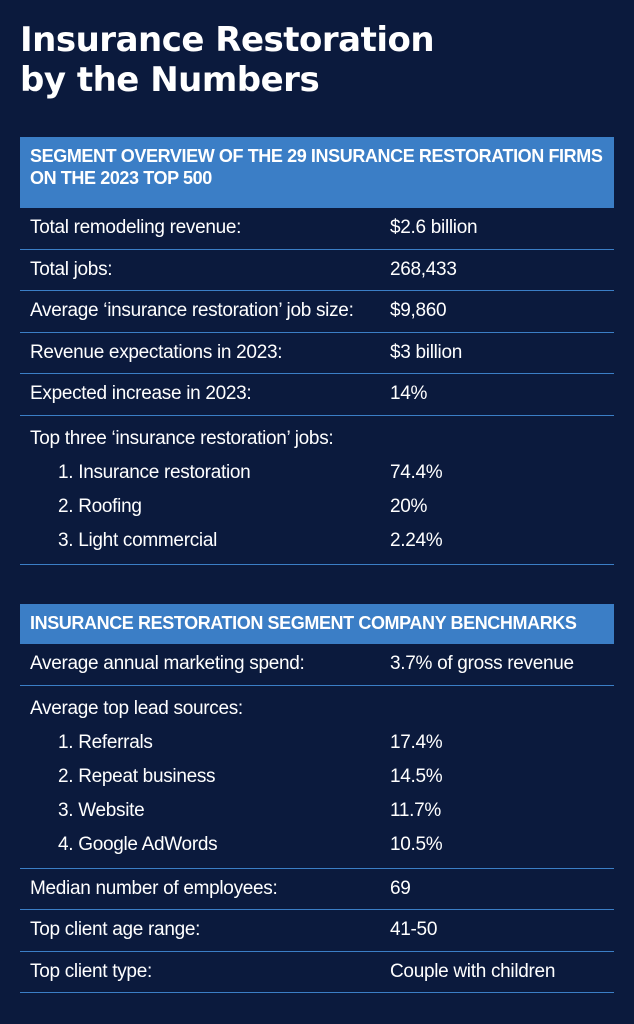 This screenshot has width=634, height=1024. Describe the element at coordinates (137, 776) in the screenshot. I see `list-item-label: 2. Repeat business` at that location.